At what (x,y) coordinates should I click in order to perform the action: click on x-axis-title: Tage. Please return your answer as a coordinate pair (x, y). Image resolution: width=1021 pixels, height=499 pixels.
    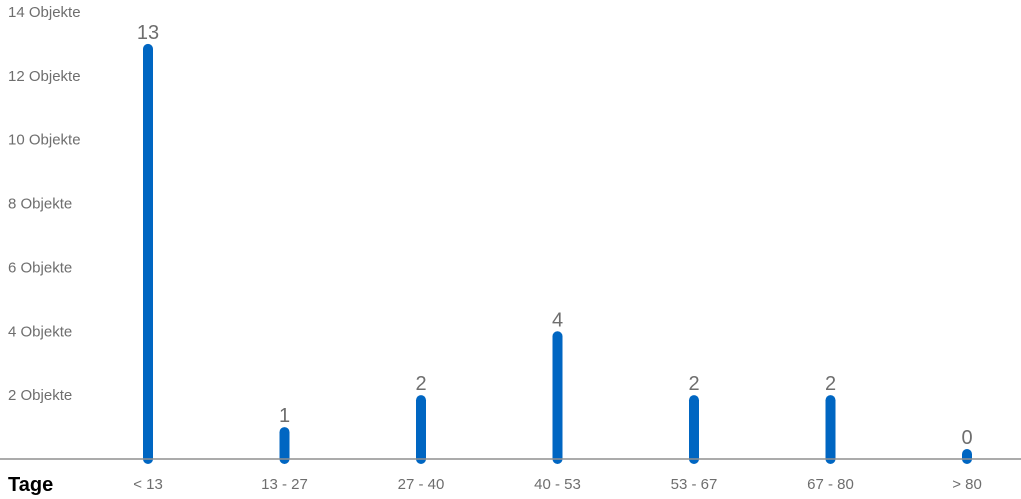
    Looking at the image, I should click on (30, 485).